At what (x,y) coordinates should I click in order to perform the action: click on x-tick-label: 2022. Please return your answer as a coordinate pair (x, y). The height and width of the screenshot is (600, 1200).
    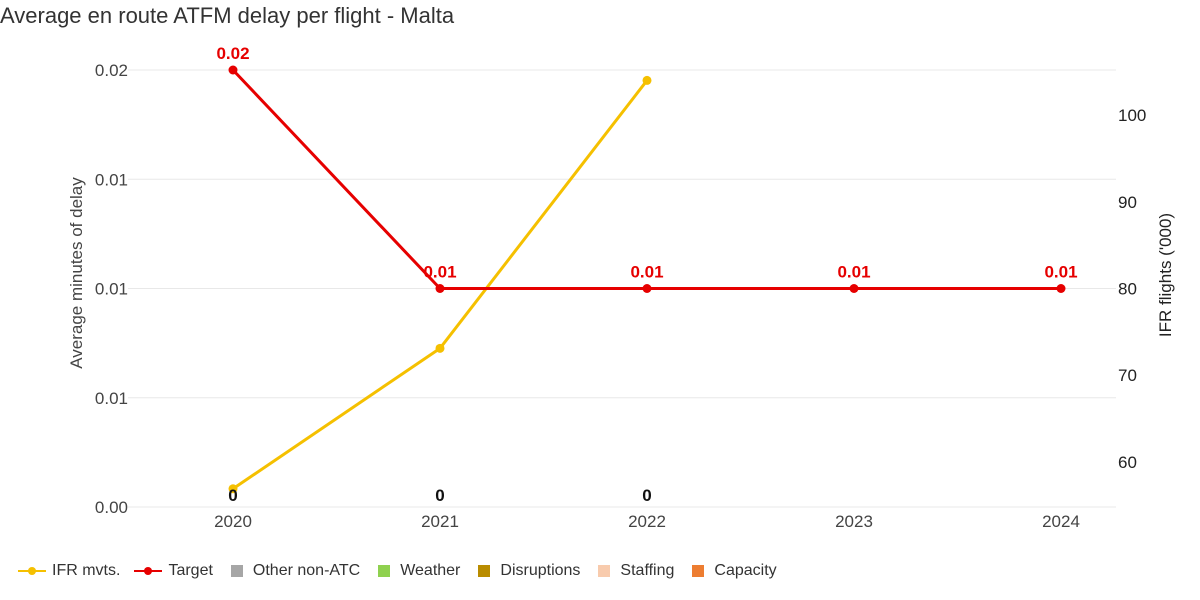
    Looking at the image, I should click on (647, 521).